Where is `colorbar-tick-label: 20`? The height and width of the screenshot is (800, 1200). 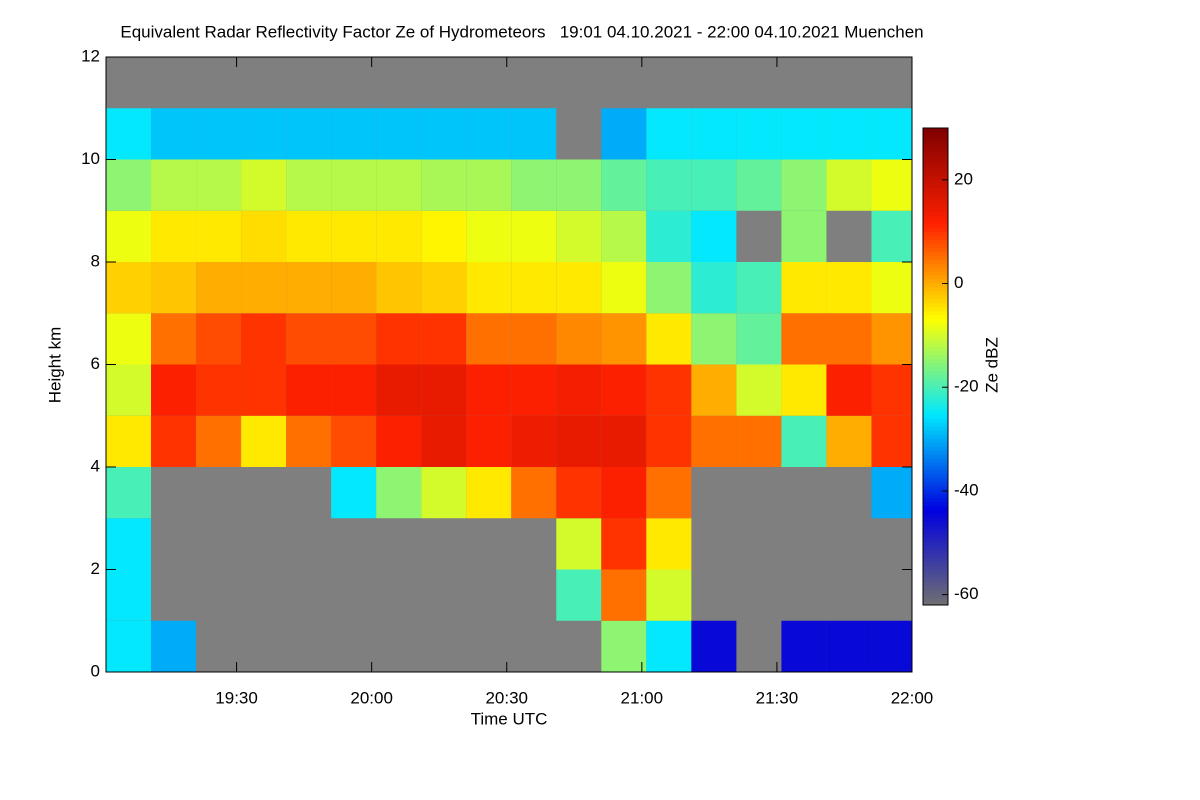 colorbar-tick-label: 20 is located at coordinates (963, 178).